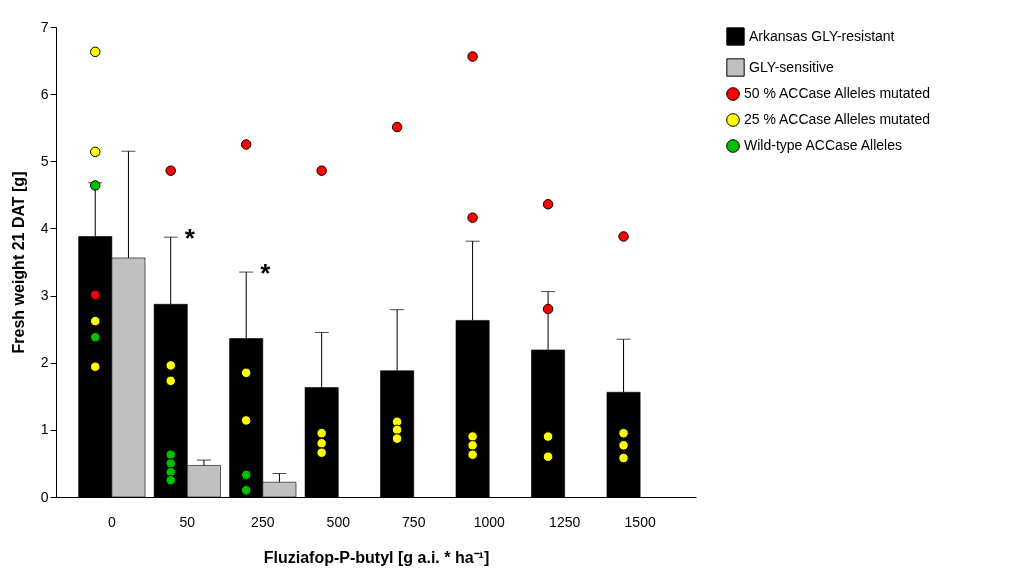 The width and height of the screenshot is (1015, 576). I want to click on x-axis-title: Fluziafop-P-butyl [g a.i. * ha⁻¹], so click(376, 557).